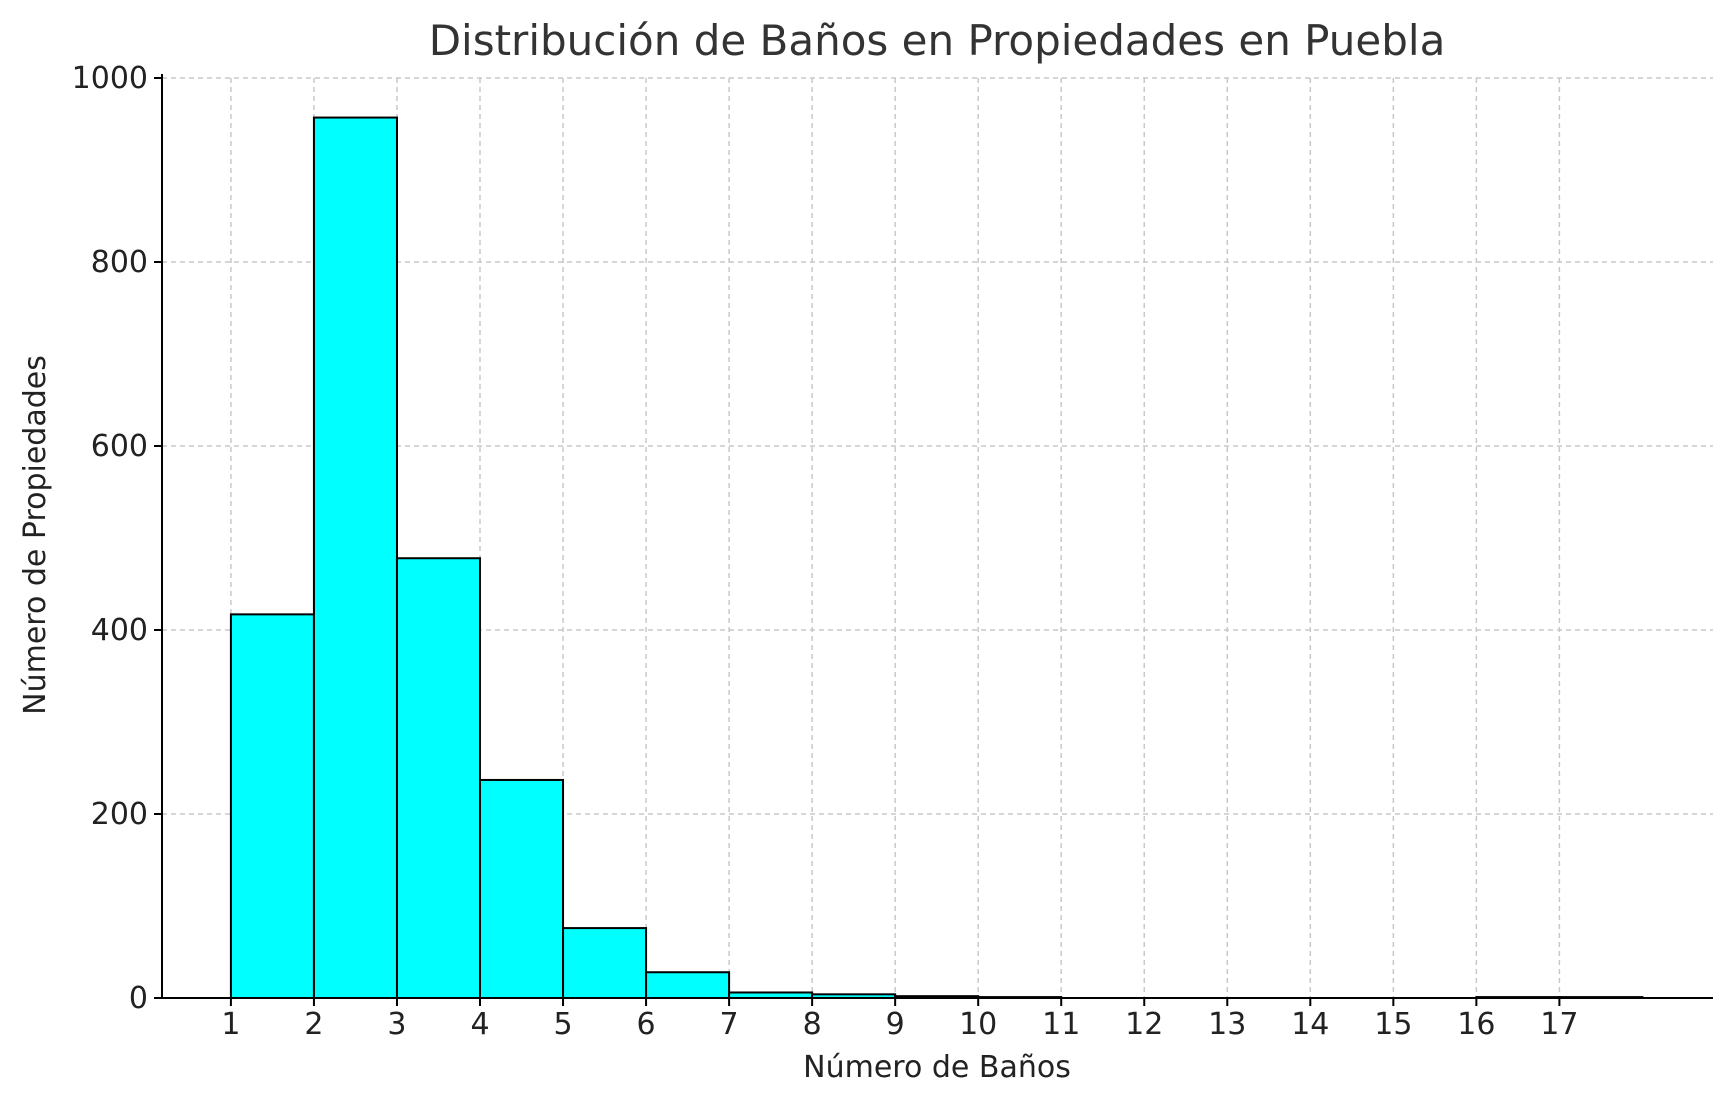 This screenshot has height=1103, width=1730. Describe the element at coordinates (110, 78) in the screenshot. I see `y-tick-label: 1000` at that location.